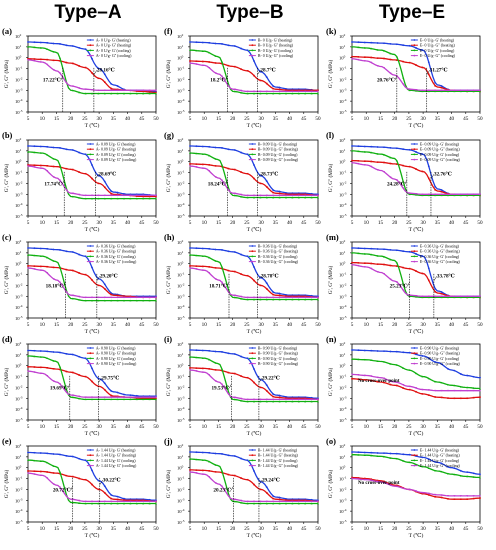 This screenshot has width=496, height=550. What do you see at coordinates (331, 441) in the screenshot?
I see `panel-label: (o)` at bounding box center [331, 441].